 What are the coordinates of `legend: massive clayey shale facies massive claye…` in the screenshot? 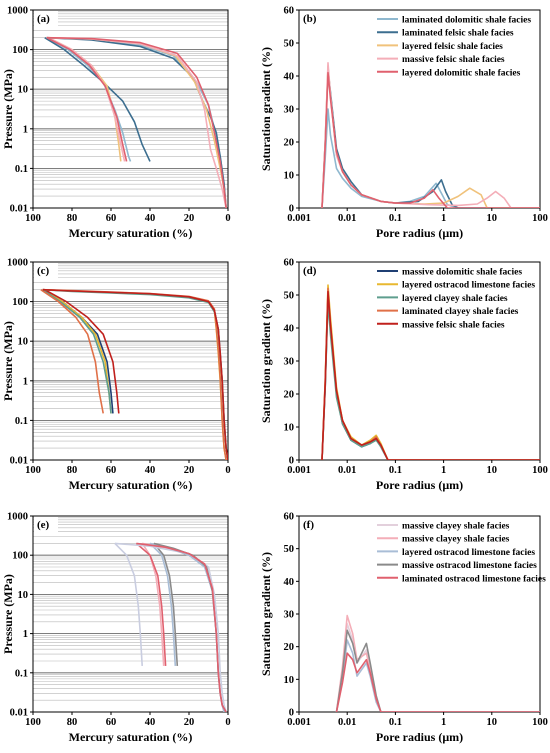 It's located at (461, 553).